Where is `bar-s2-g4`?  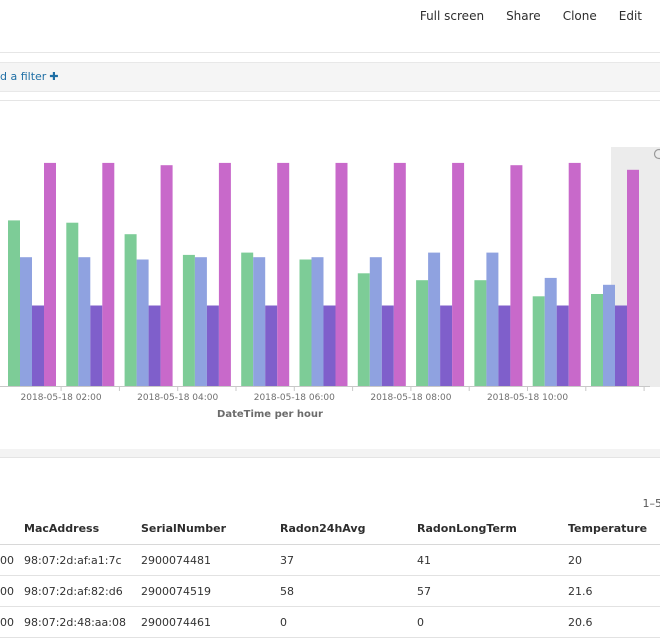 bar-s2-g4 is located at coordinates (201, 321).